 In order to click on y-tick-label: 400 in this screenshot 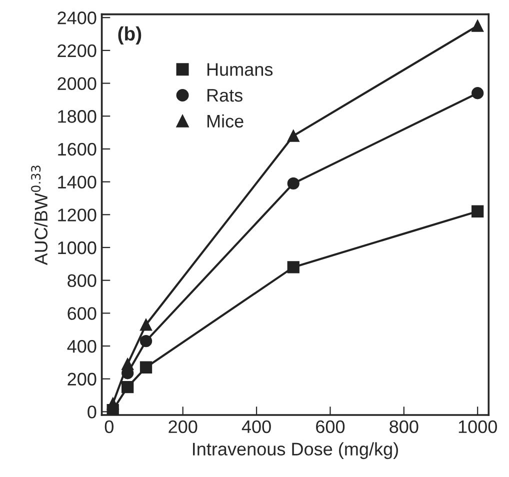, I will do `click(81, 346)`.